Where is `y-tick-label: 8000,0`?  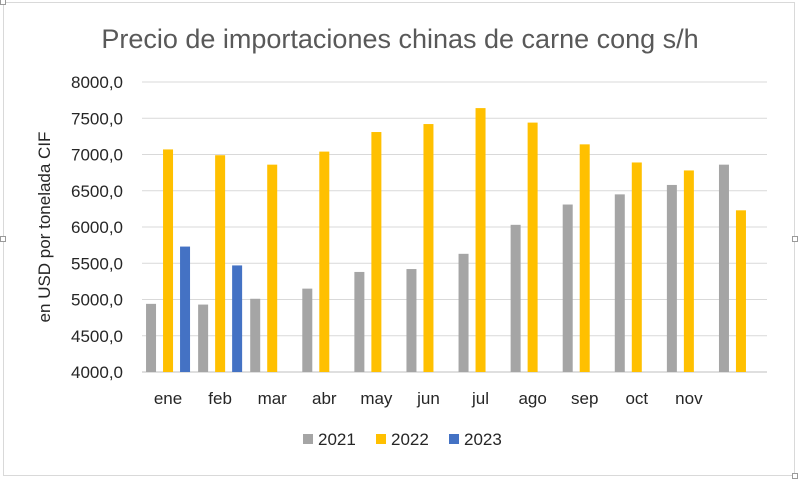
y-tick-label: 8000,0 is located at coordinates (97, 82).